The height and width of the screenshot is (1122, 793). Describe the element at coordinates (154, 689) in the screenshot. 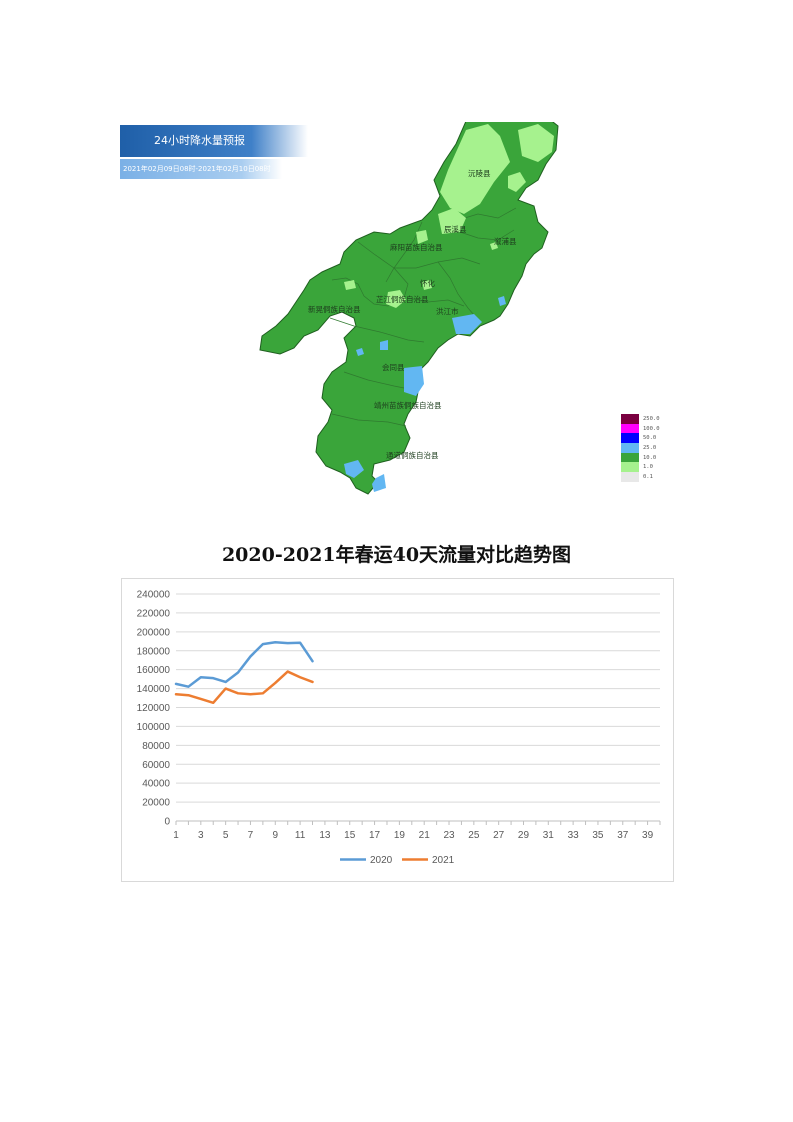

I see `y-tick-label: 140000` at that location.